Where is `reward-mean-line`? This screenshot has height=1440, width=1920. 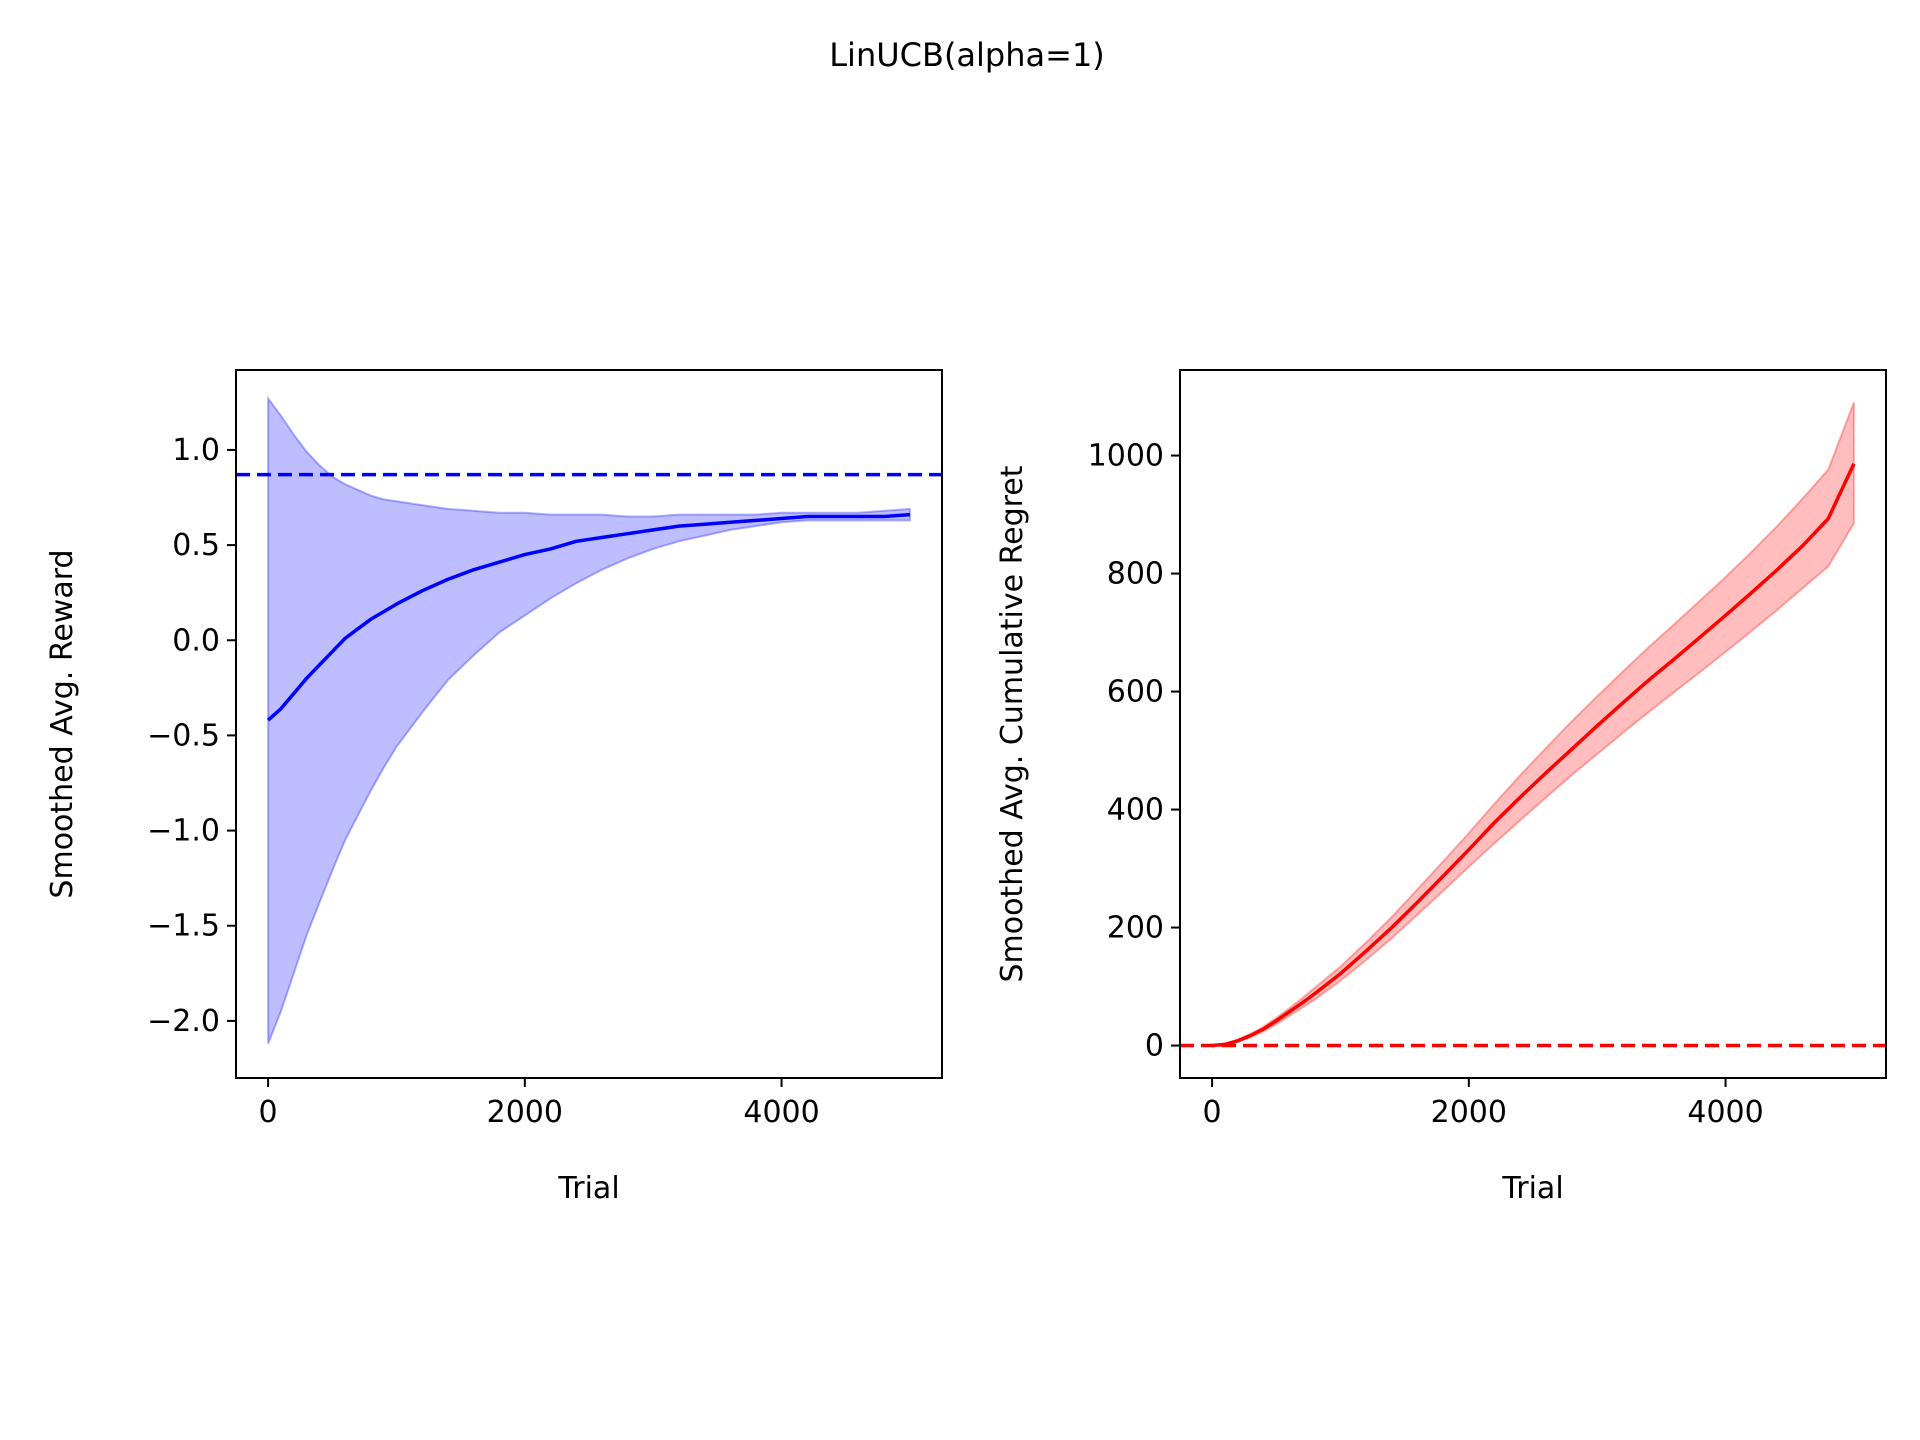
reward-mean-line is located at coordinates (588, 617).